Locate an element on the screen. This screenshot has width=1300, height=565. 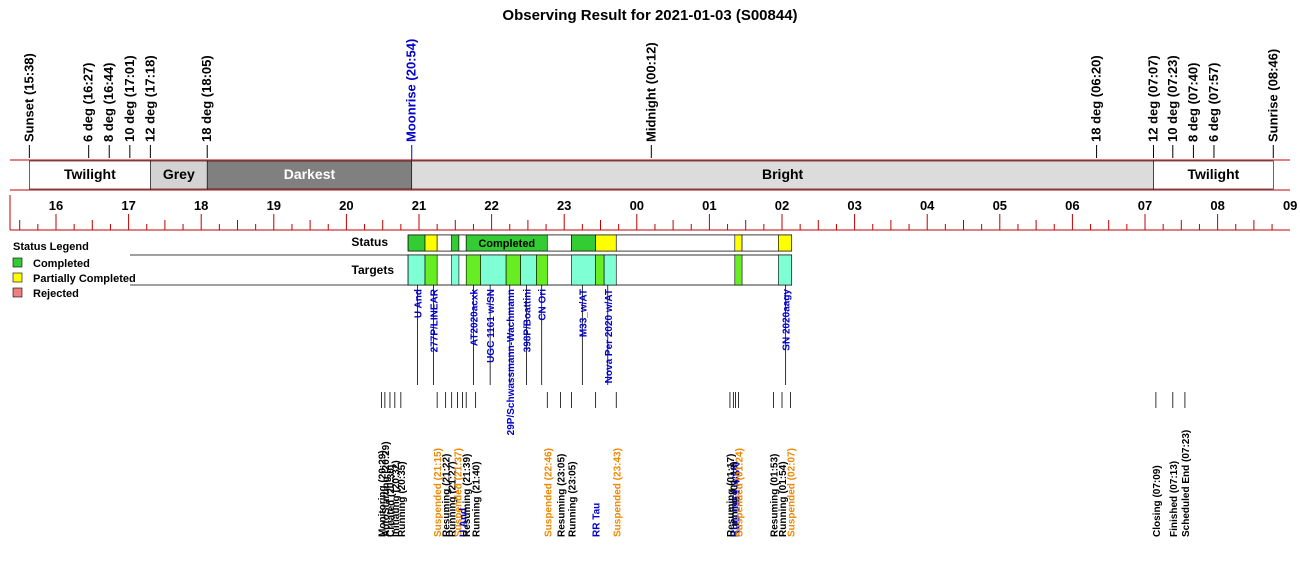
target-label: 398P/Boattini is located at coordinates (527, 321).